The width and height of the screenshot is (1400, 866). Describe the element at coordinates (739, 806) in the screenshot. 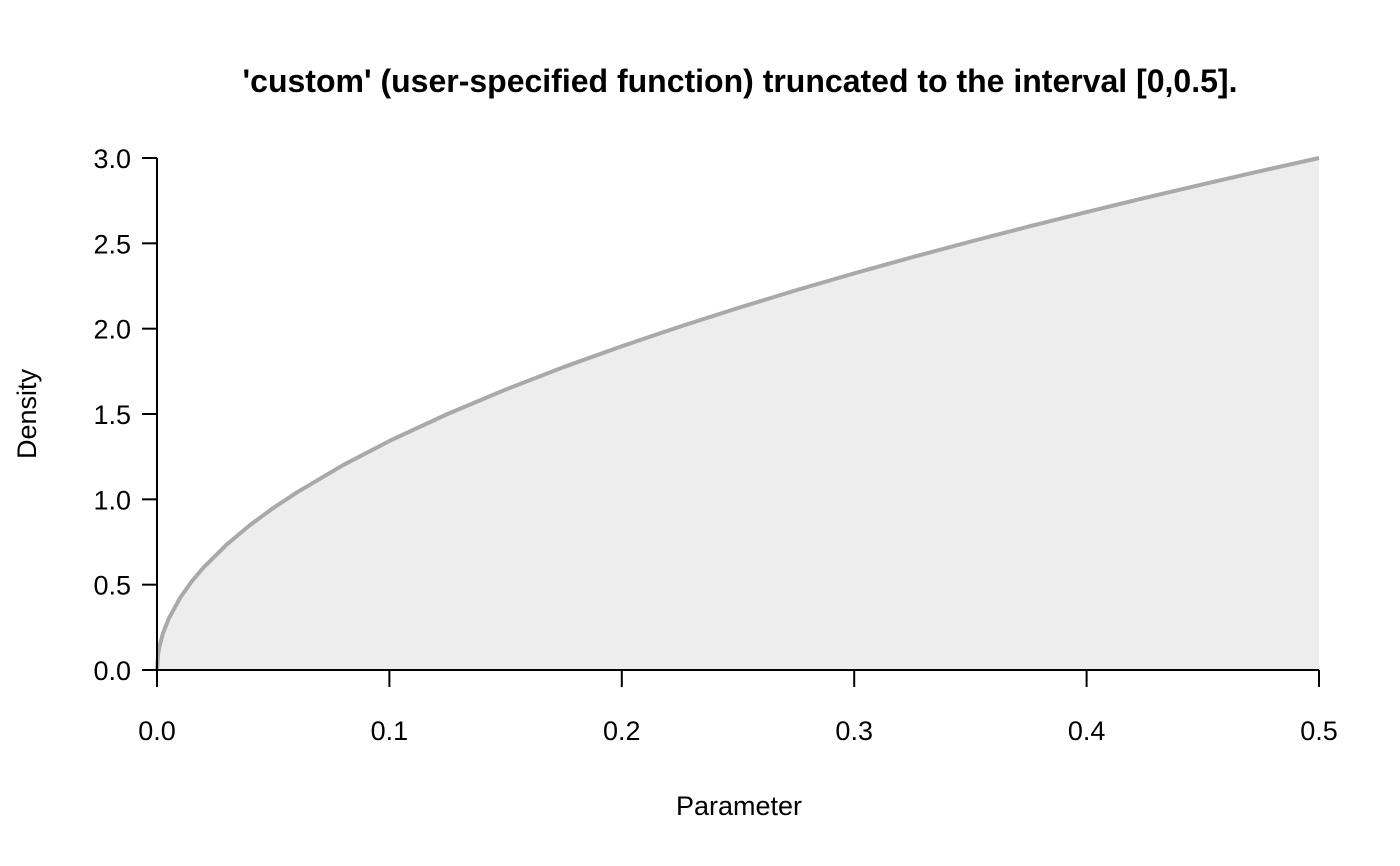

I see `x-axis-label: Parameter` at that location.